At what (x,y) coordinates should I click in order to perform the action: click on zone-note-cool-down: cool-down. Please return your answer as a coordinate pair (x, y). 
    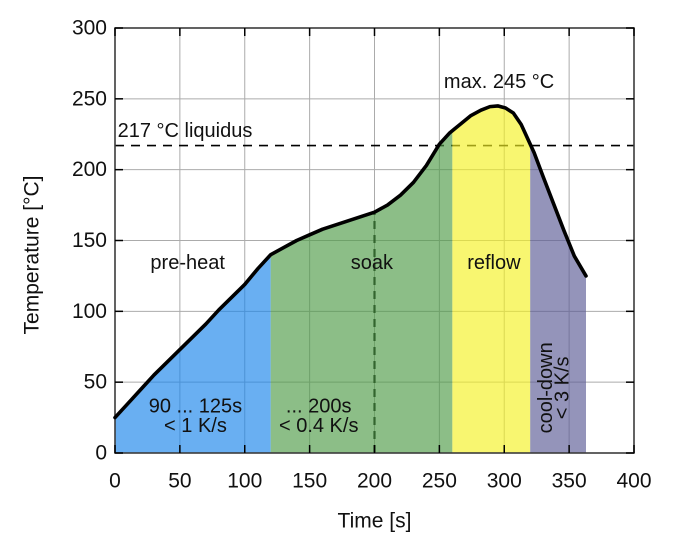
    Looking at the image, I should click on (546, 387).